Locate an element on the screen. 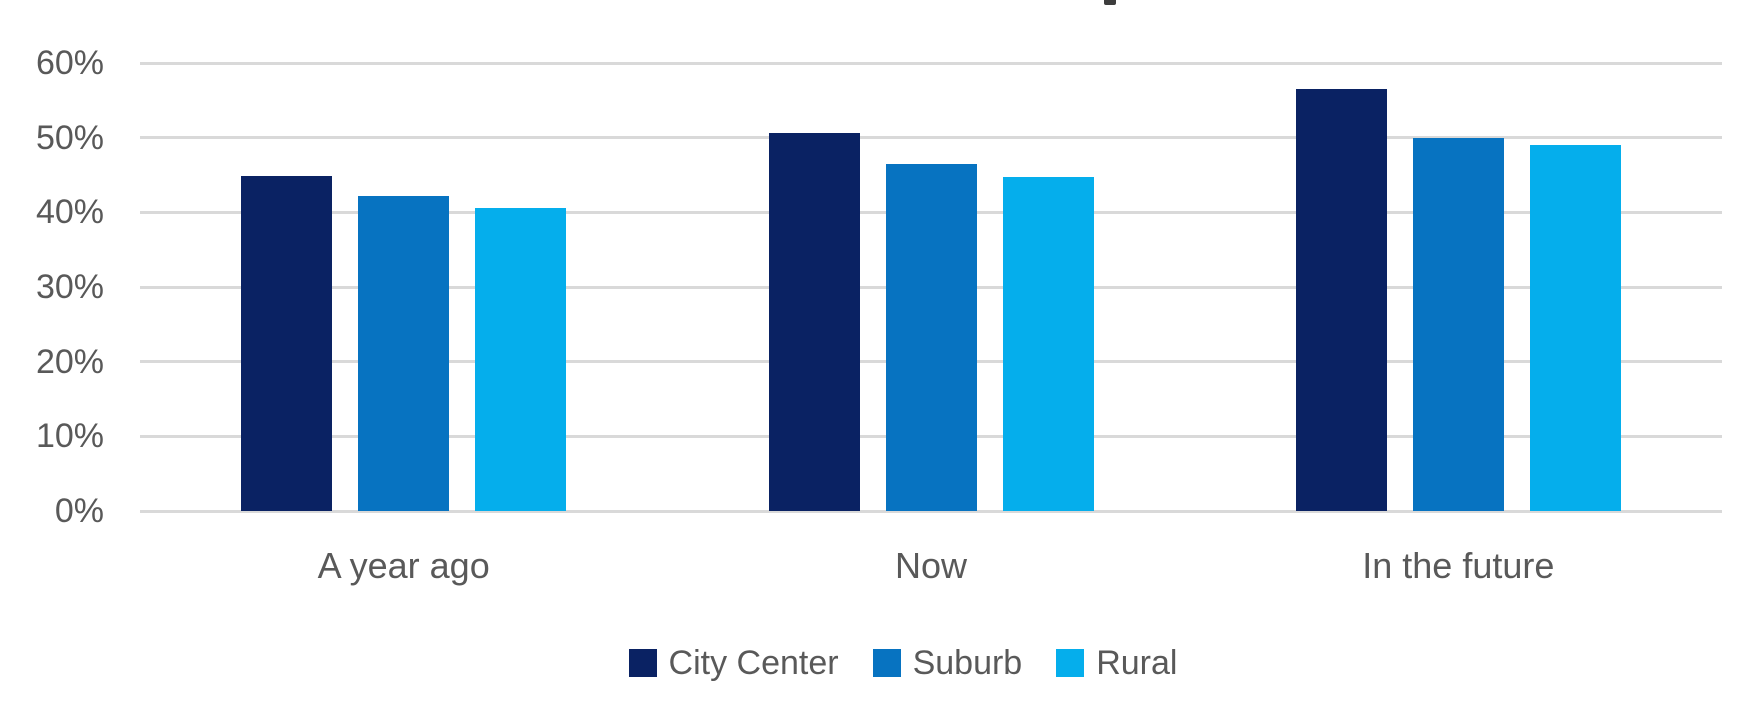 The height and width of the screenshot is (723, 1755). y-tick-label-40: 40% is located at coordinates (69, 212).